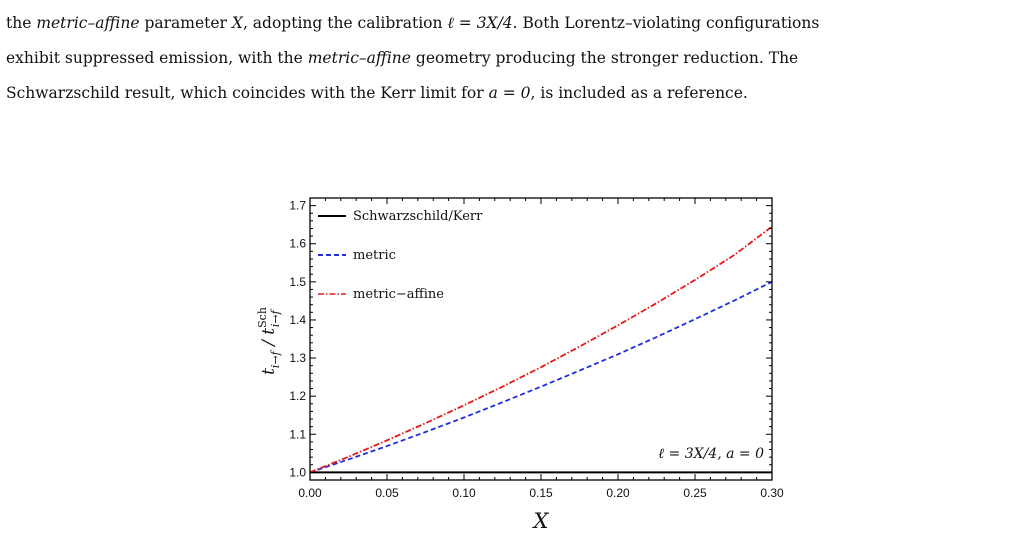 The height and width of the screenshot is (541, 1020). What do you see at coordinates (297, 396) in the screenshot?
I see `y-tick-label: 1.2` at bounding box center [297, 396].